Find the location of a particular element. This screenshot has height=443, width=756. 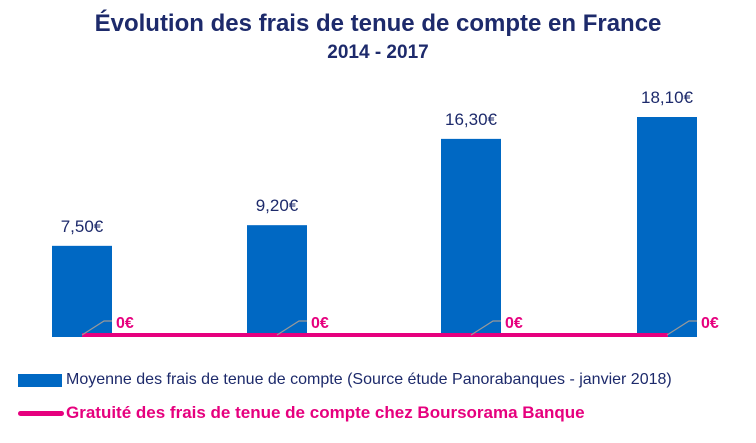

legend-swatch-line is located at coordinates (41, 413).